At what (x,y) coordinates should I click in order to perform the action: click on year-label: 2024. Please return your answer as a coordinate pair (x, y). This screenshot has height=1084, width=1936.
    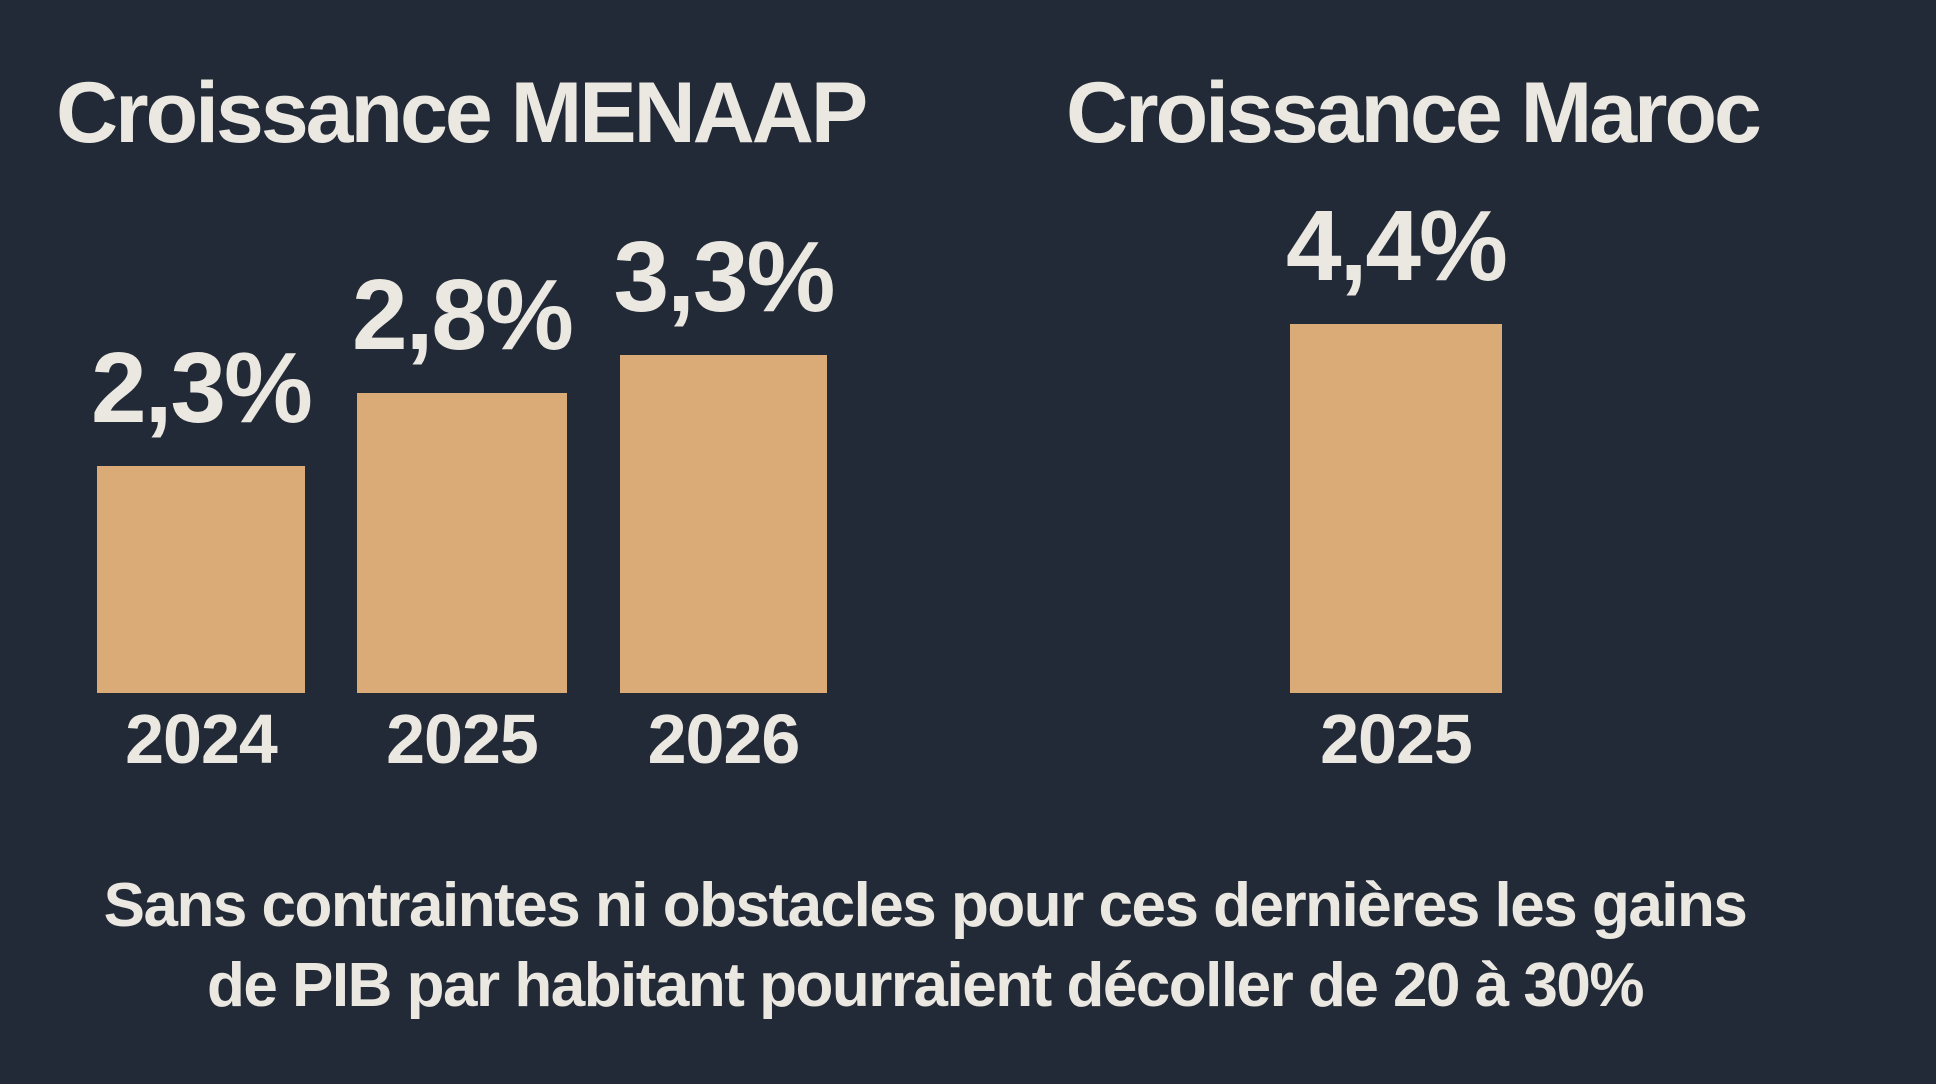
    Looking at the image, I should click on (201, 739).